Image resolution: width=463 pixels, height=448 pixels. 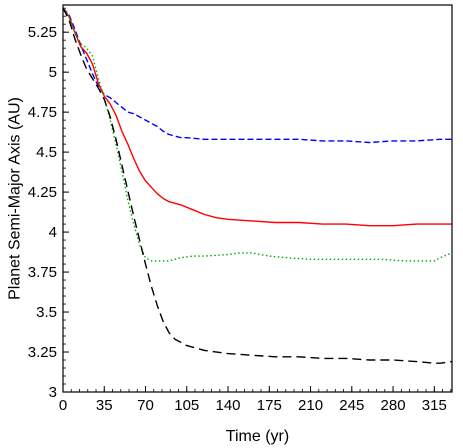 I want to click on x-tick-label: 70, so click(x=145, y=405).